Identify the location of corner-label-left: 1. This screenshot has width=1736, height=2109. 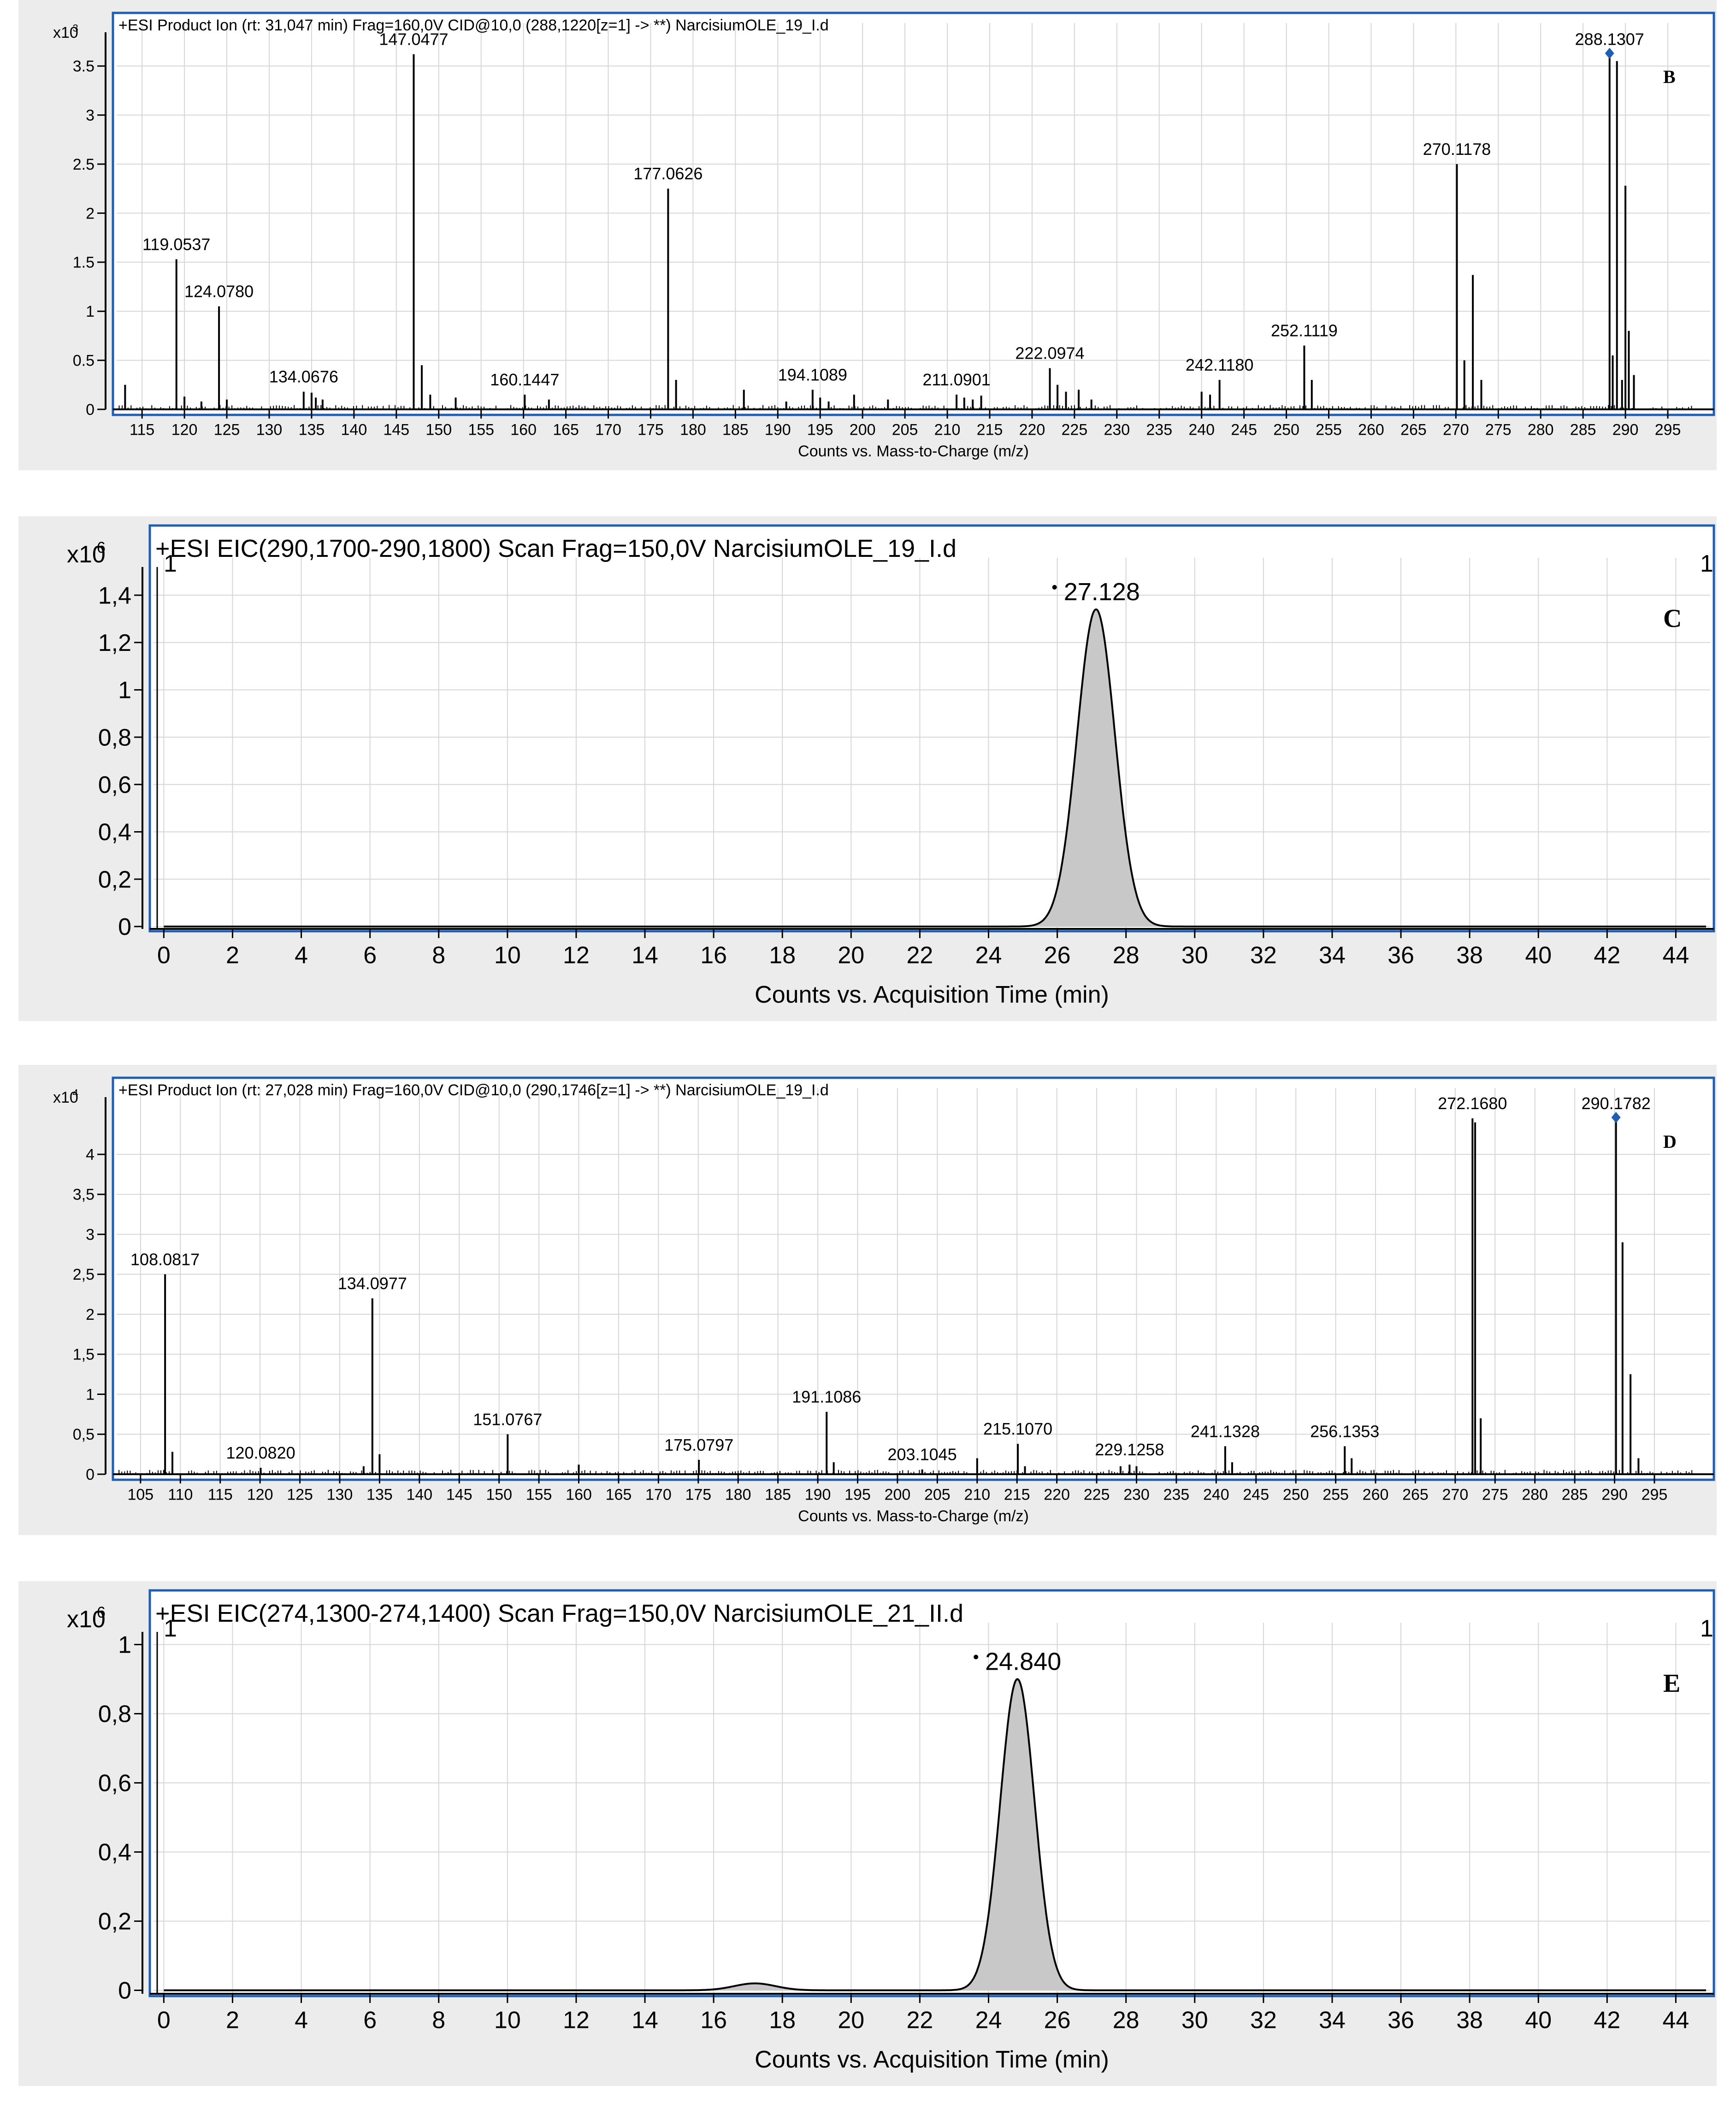
(170, 563).